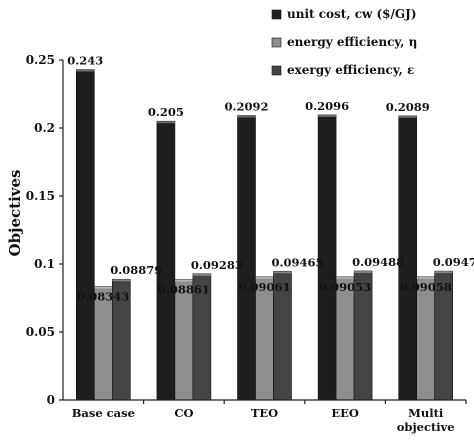 The width and height of the screenshot is (474, 440). What do you see at coordinates (327, 106) in the screenshot?
I see `data-label: 0.2096` at bounding box center [327, 106].